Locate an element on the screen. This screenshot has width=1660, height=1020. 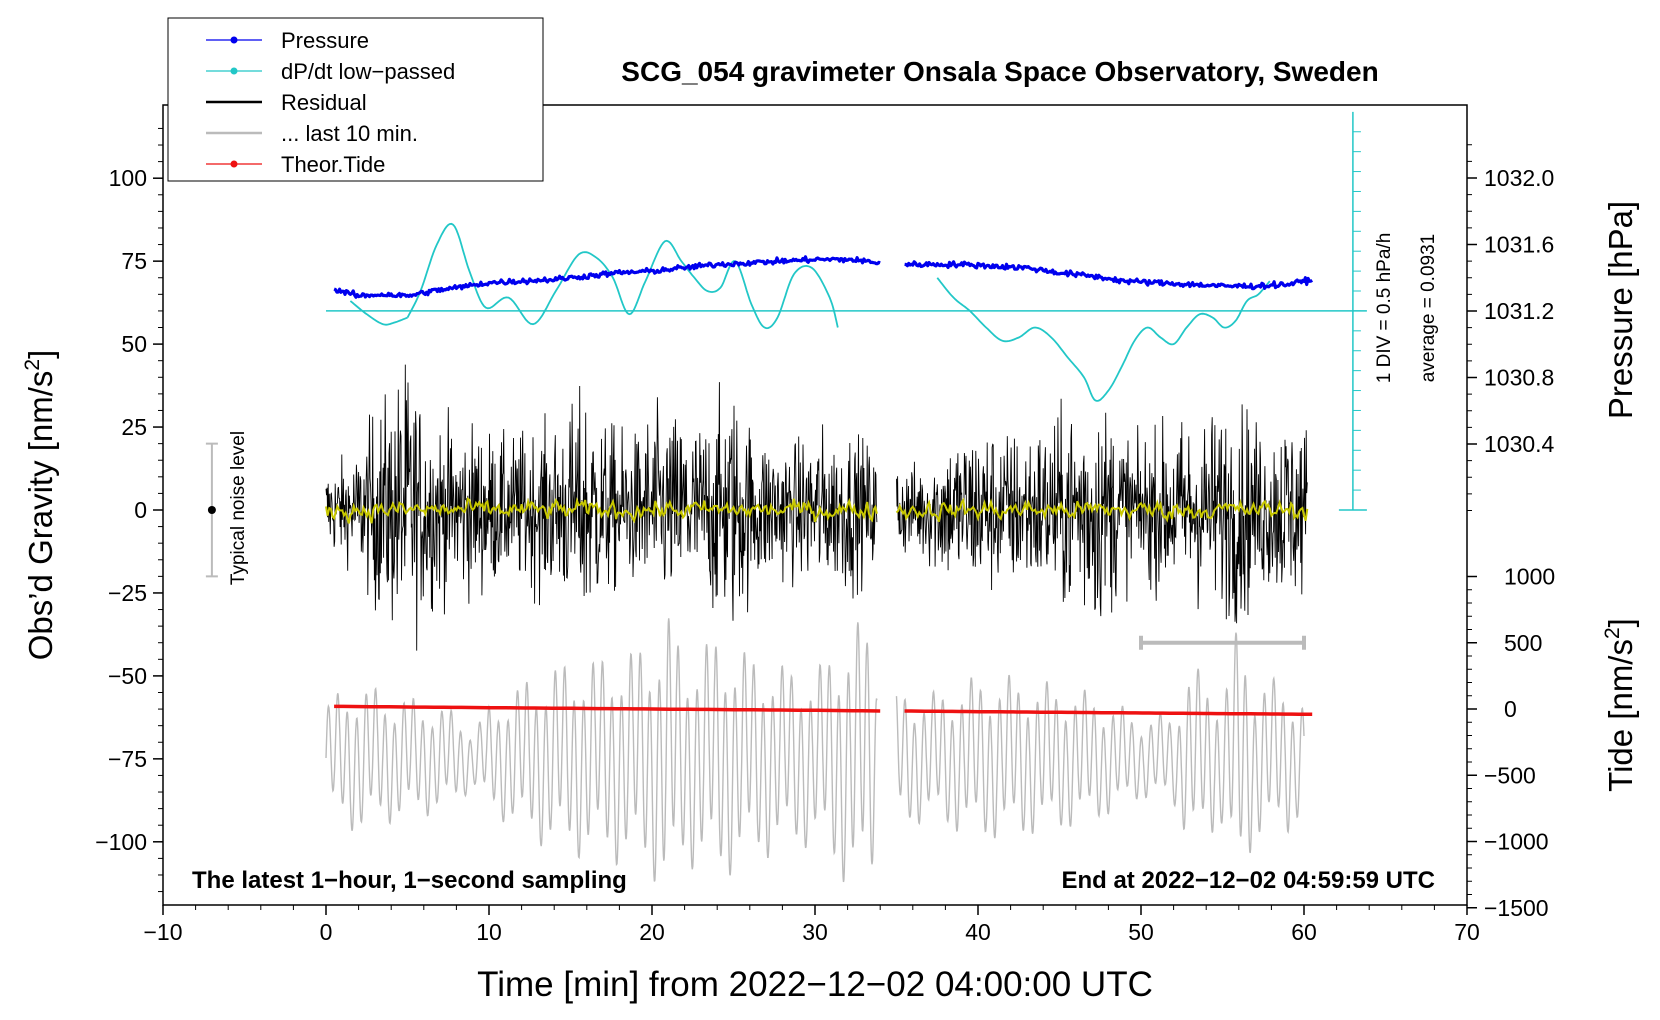
y-tick-label-gravity: −100 is located at coordinates (121, 842).